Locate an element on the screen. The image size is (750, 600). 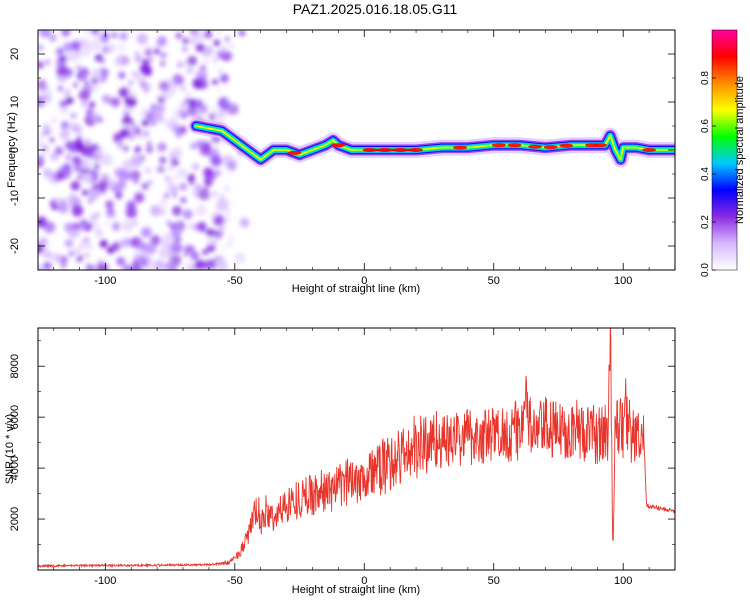
x-tick-label: -50 is located at coordinates (235, 281).